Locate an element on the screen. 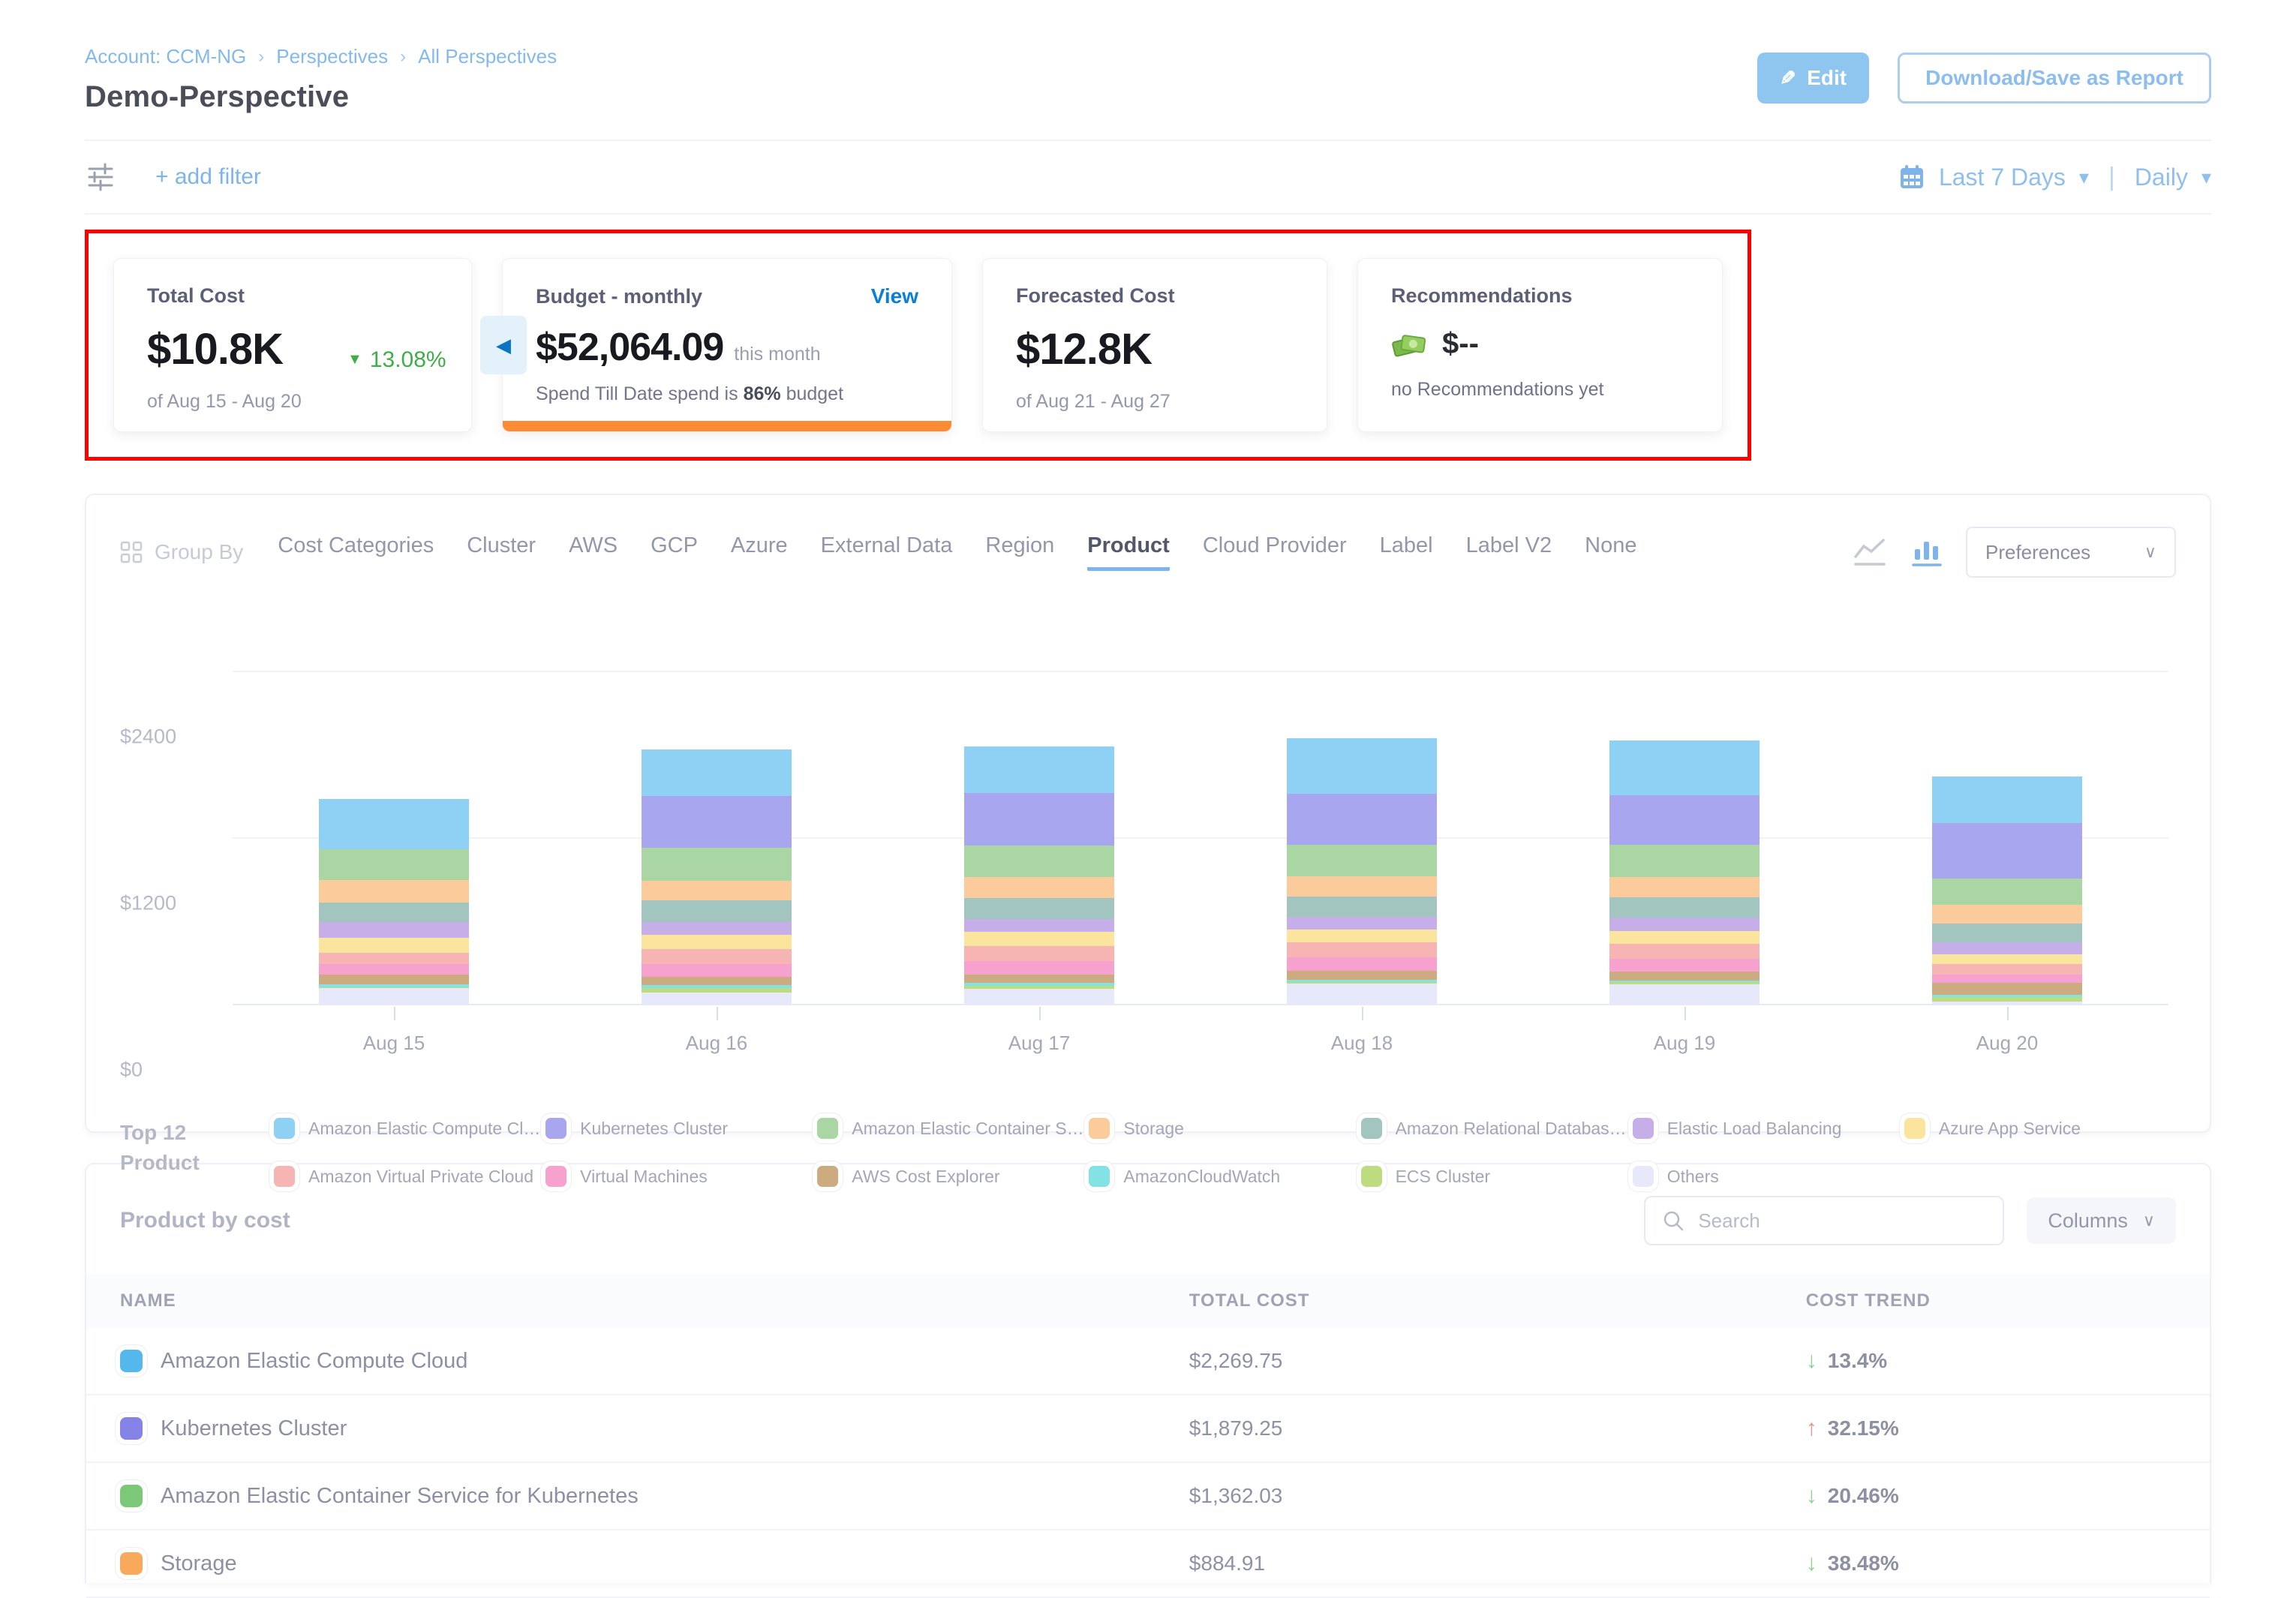 This screenshot has height=1598, width=2296. legend-item-virtual-machines: Virtual Machines is located at coordinates (681, 1176).